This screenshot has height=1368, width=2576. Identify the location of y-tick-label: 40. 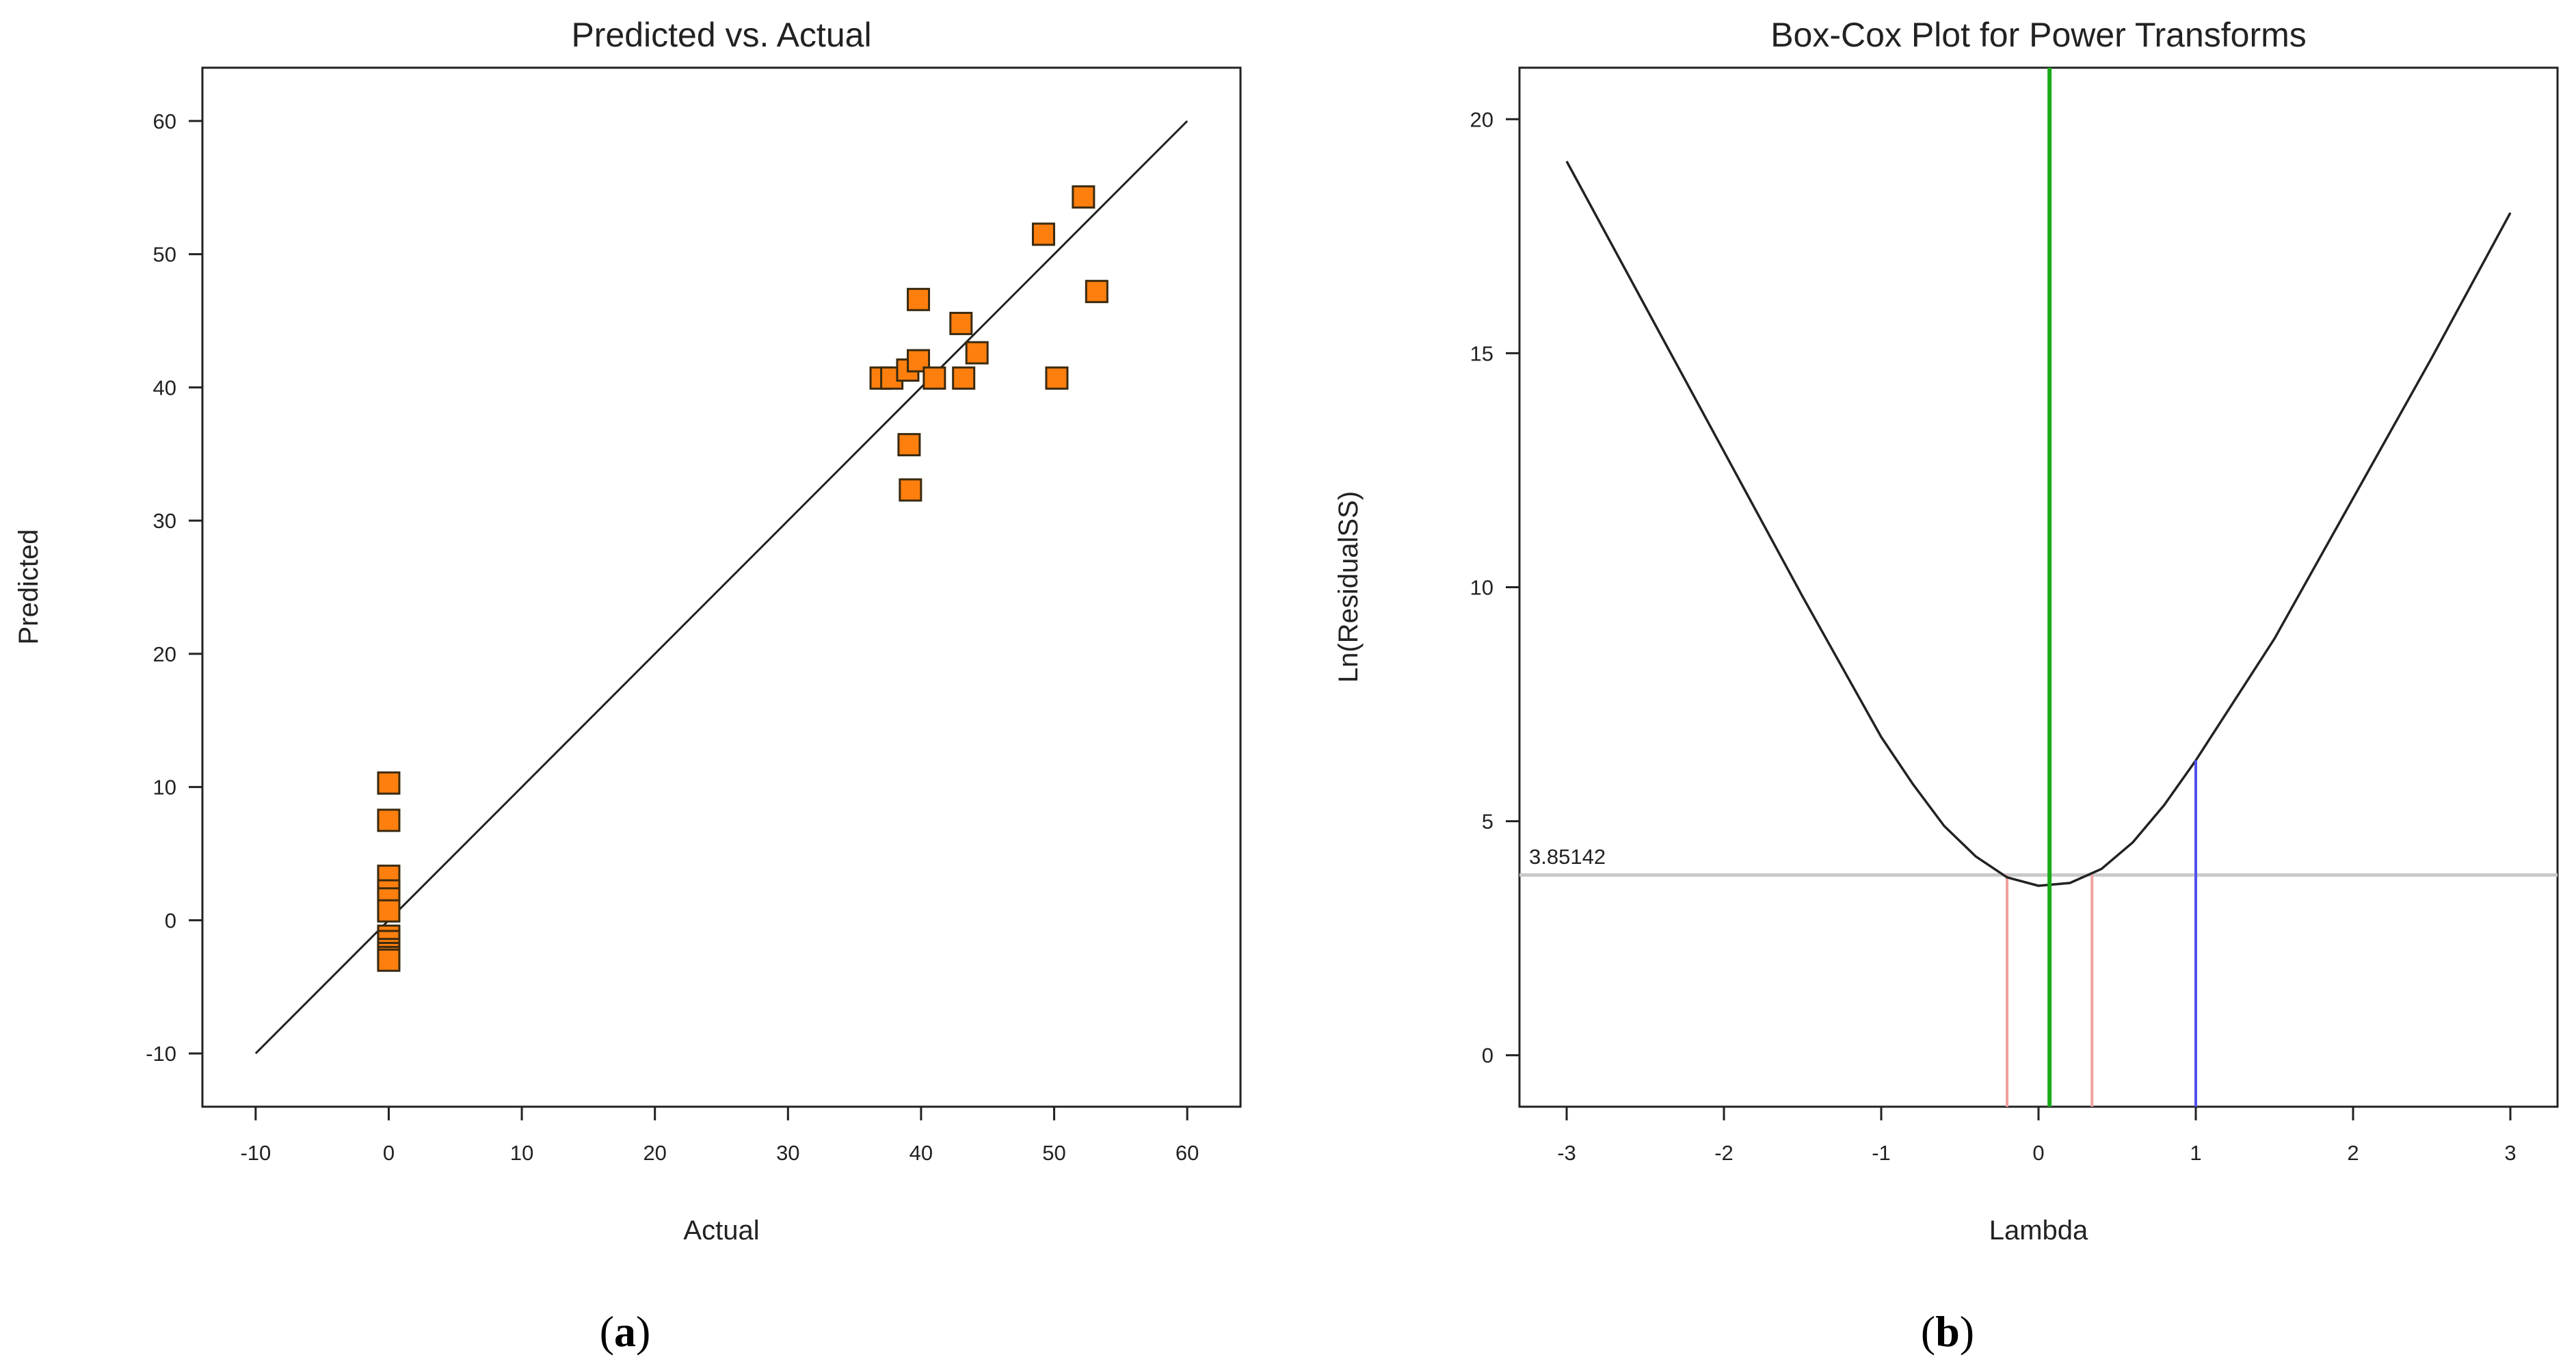
(164, 388).